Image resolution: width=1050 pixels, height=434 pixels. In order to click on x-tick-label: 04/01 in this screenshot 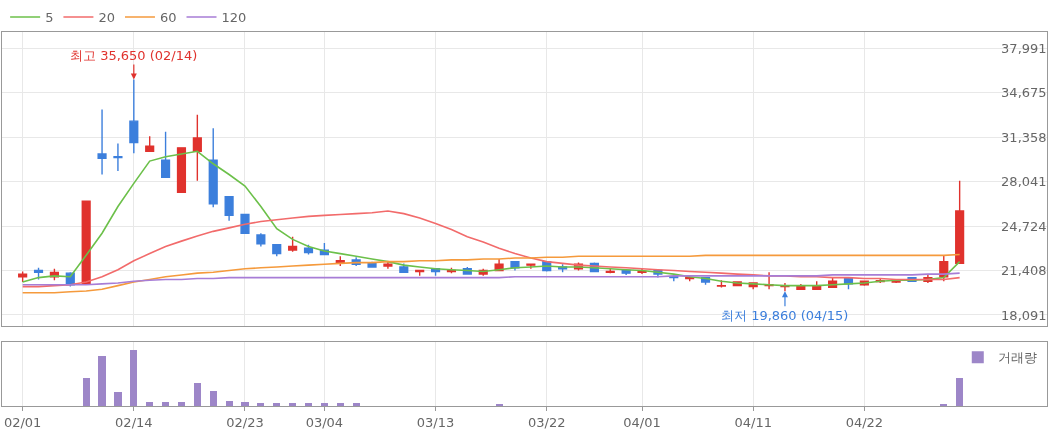, I will do `click(642, 422)`.